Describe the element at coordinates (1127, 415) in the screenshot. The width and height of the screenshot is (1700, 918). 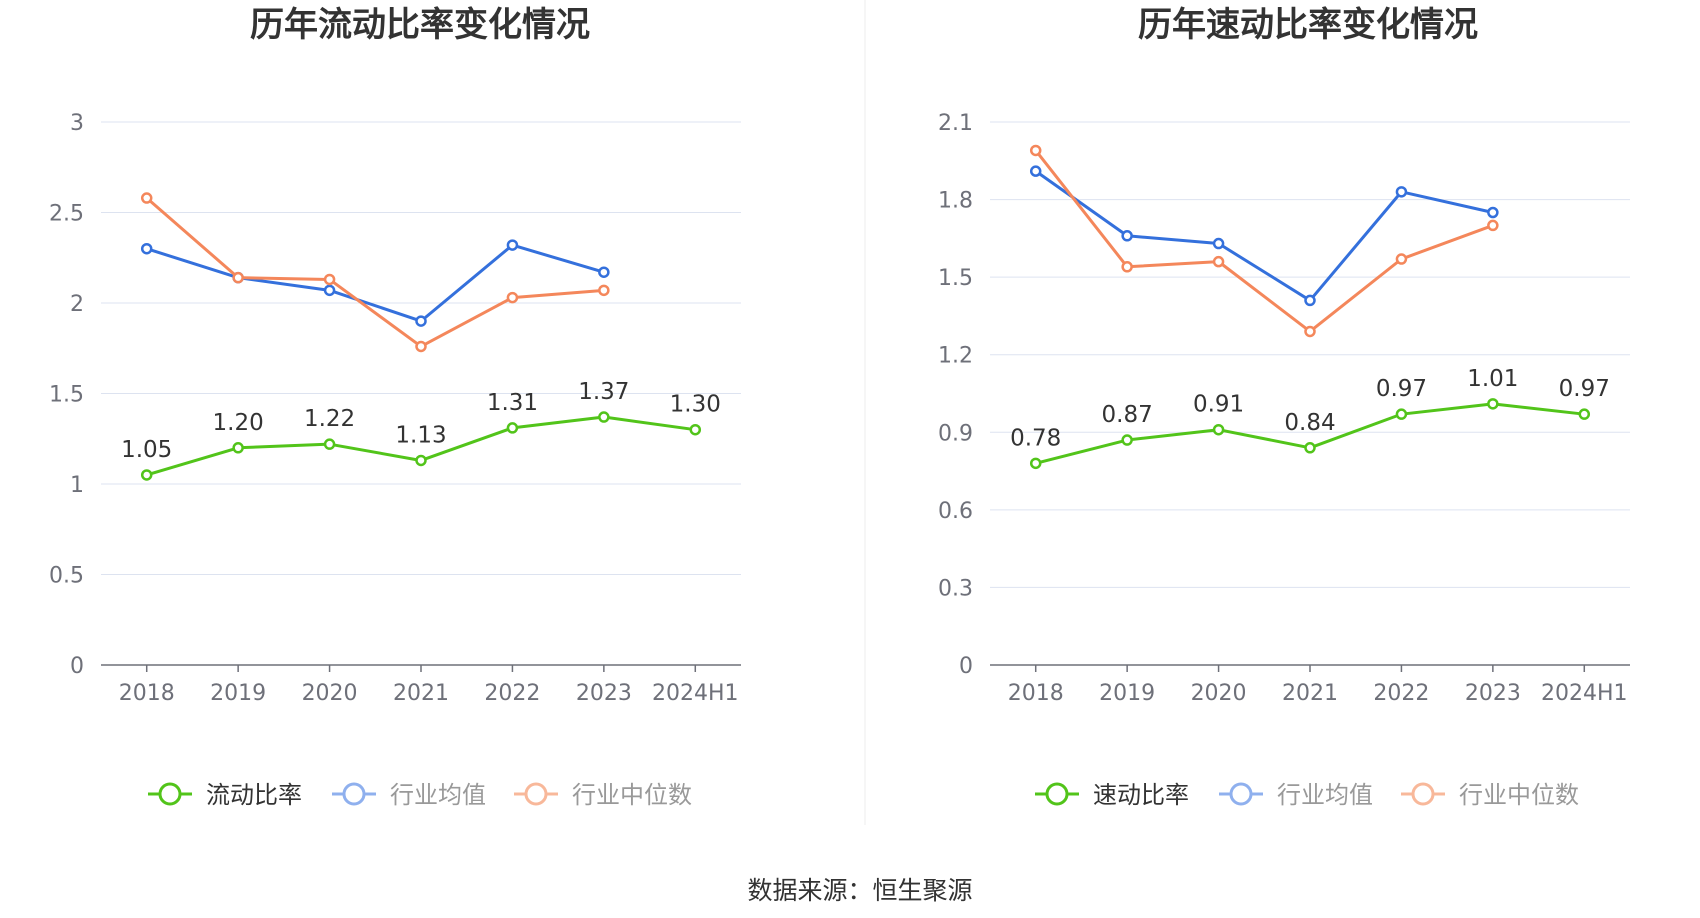
I see `data-label: 0.87` at that location.